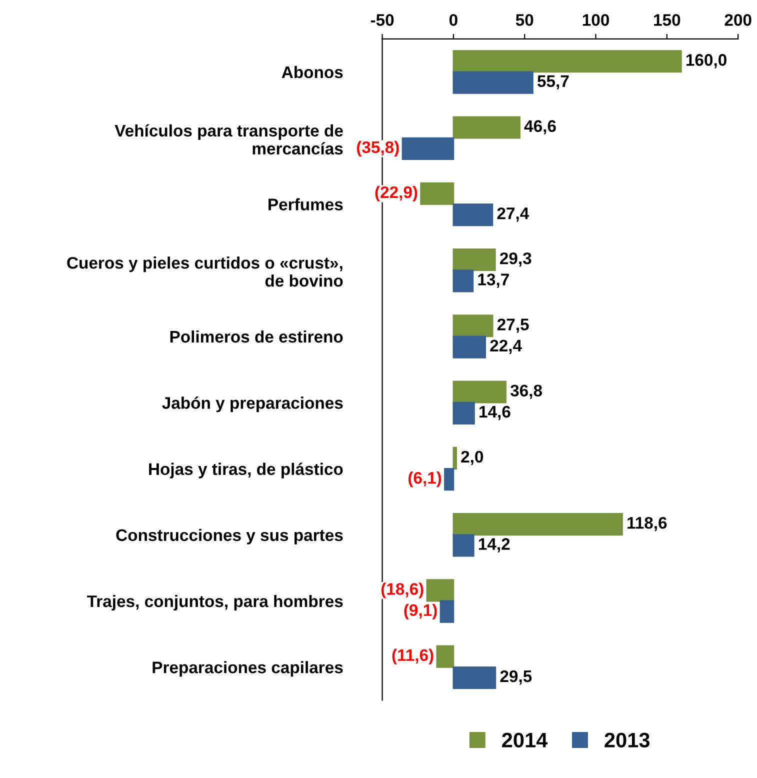 The height and width of the screenshot is (778, 757). I want to click on data-label: 29,3, so click(516, 259).